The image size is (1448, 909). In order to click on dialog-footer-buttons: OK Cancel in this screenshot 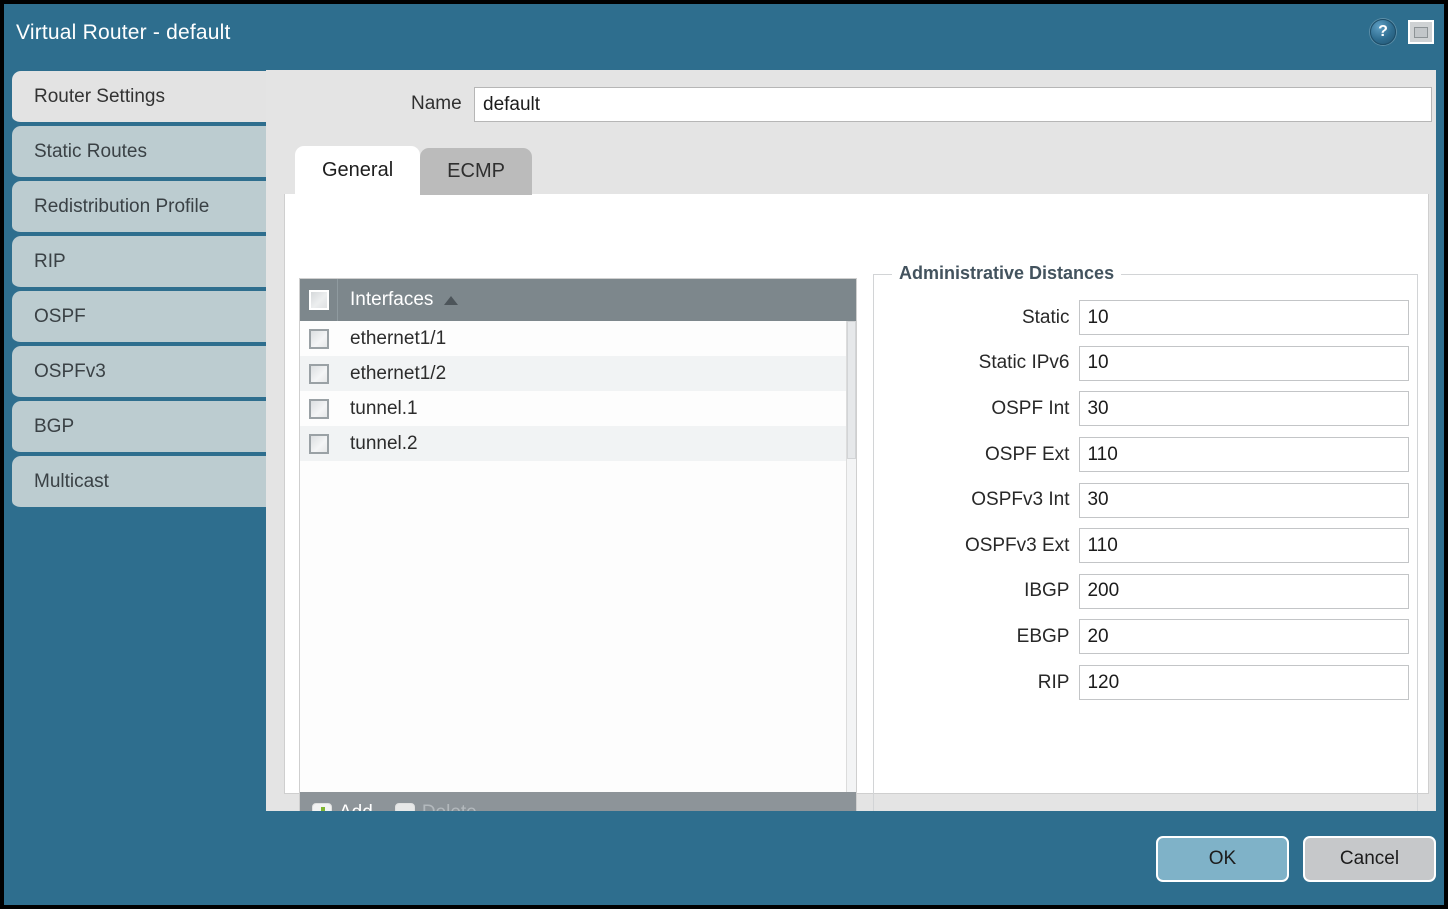, I will do `click(1296, 859)`.